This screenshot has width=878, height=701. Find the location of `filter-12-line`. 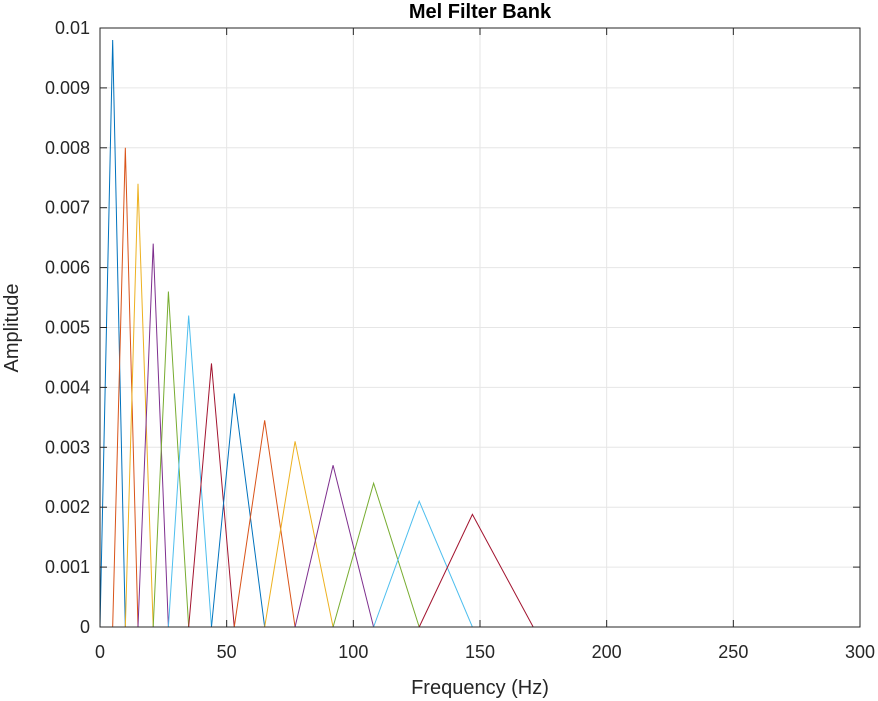

filter-12-line is located at coordinates (596, 554).